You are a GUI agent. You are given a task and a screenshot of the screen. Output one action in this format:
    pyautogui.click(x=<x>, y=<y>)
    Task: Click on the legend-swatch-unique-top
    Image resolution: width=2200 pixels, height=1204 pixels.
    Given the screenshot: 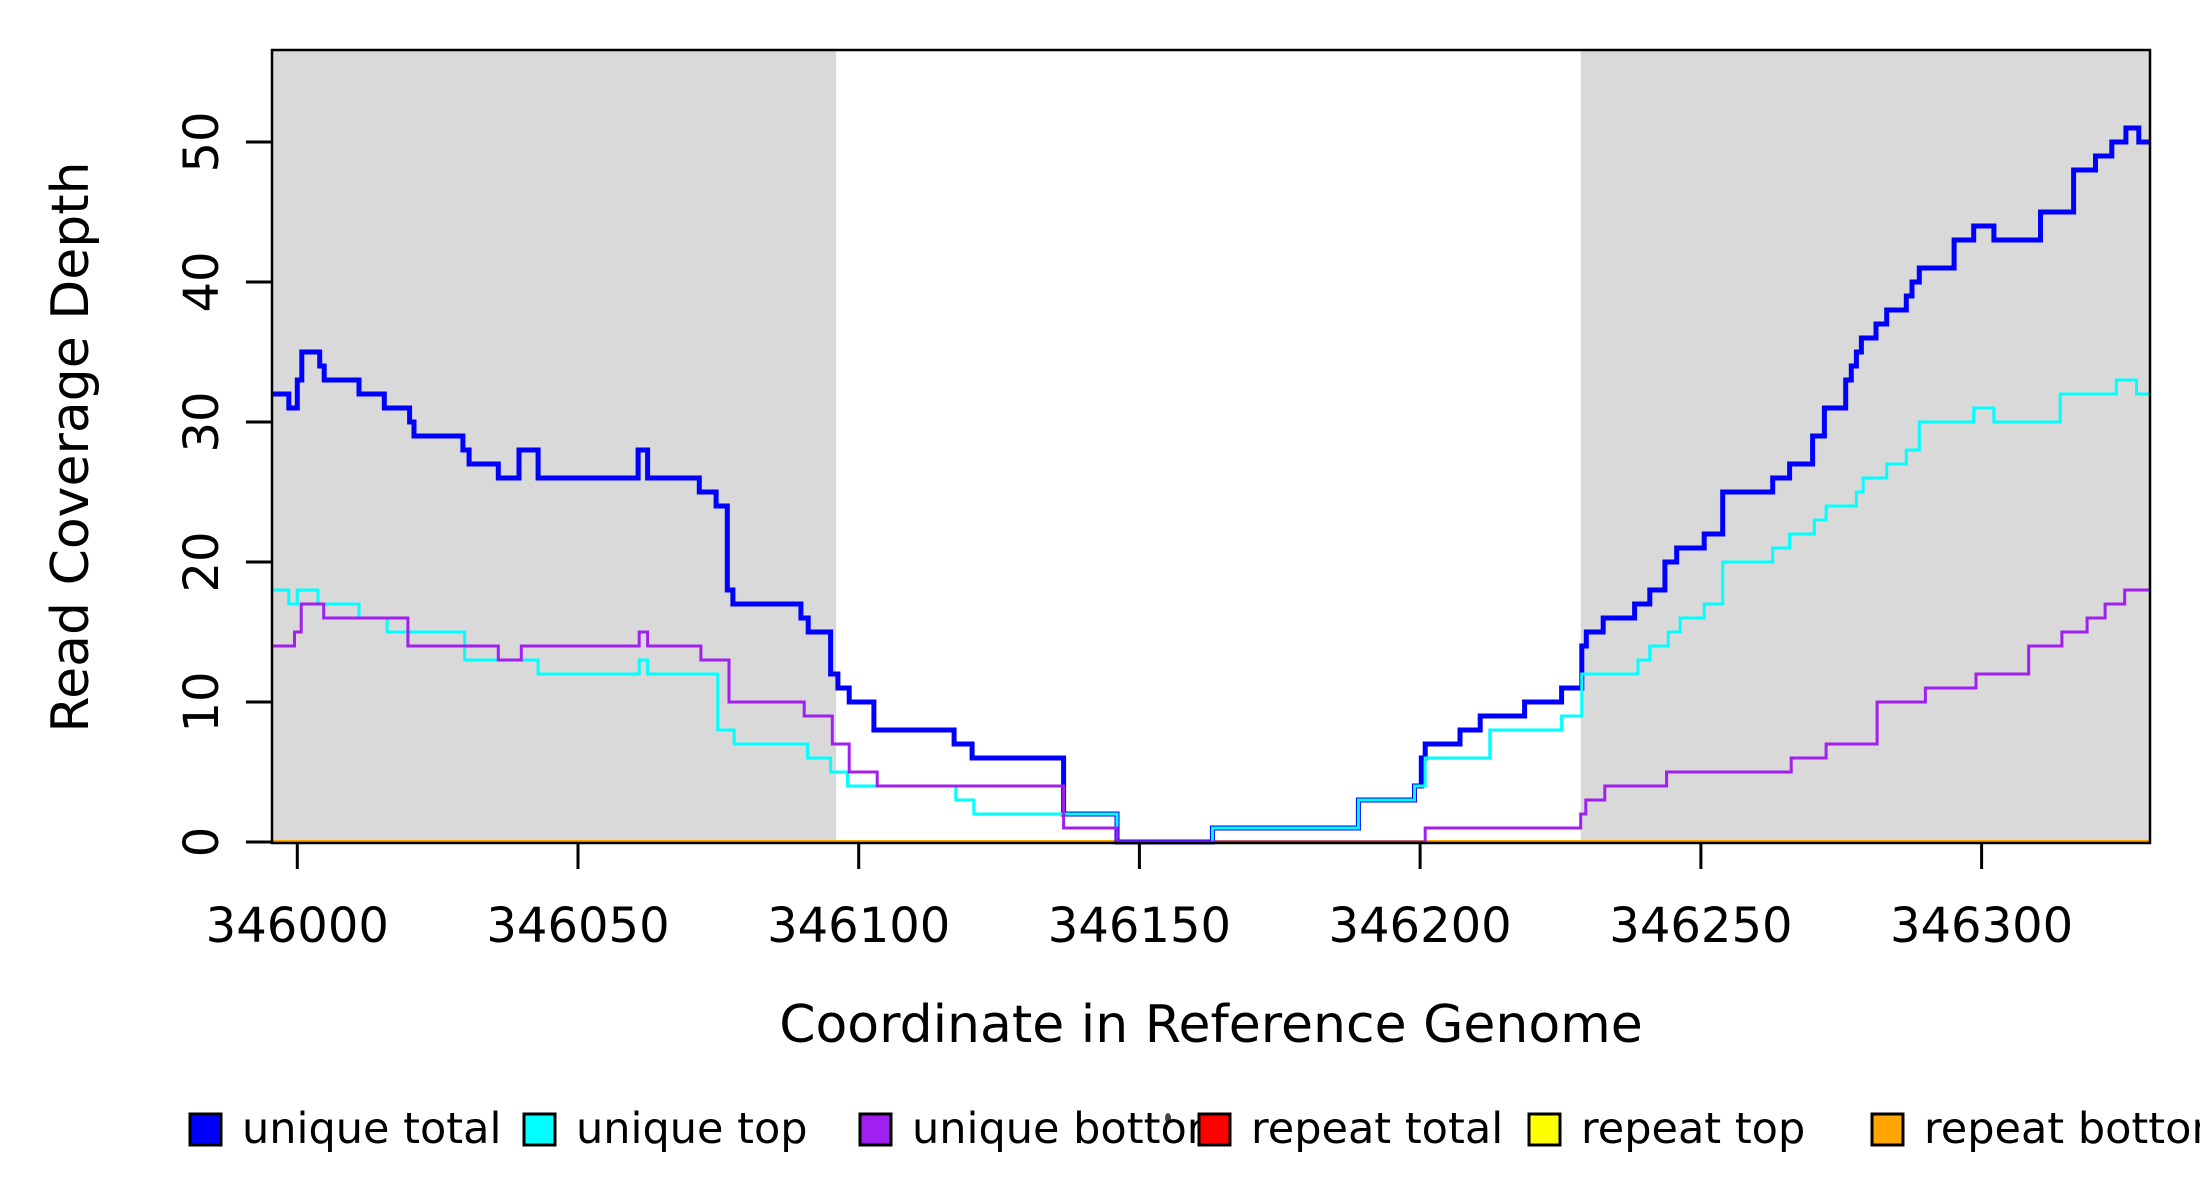 What is the action you would take?
    pyautogui.click(x=539, y=1129)
    